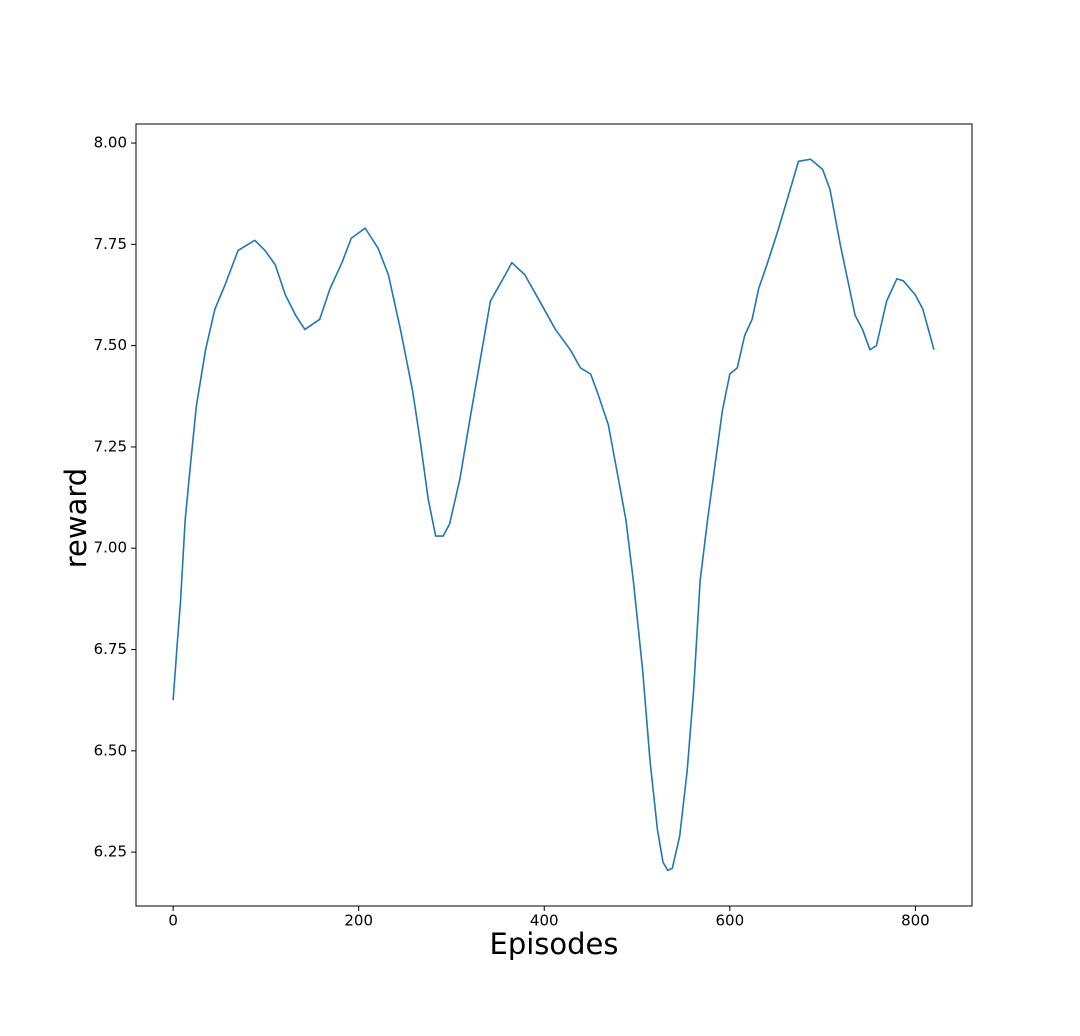 The width and height of the screenshot is (1080, 1036). What do you see at coordinates (110, 750) in the screenshot?
I see `y-tick-label: 6.50` at bounding box center [110, 750].